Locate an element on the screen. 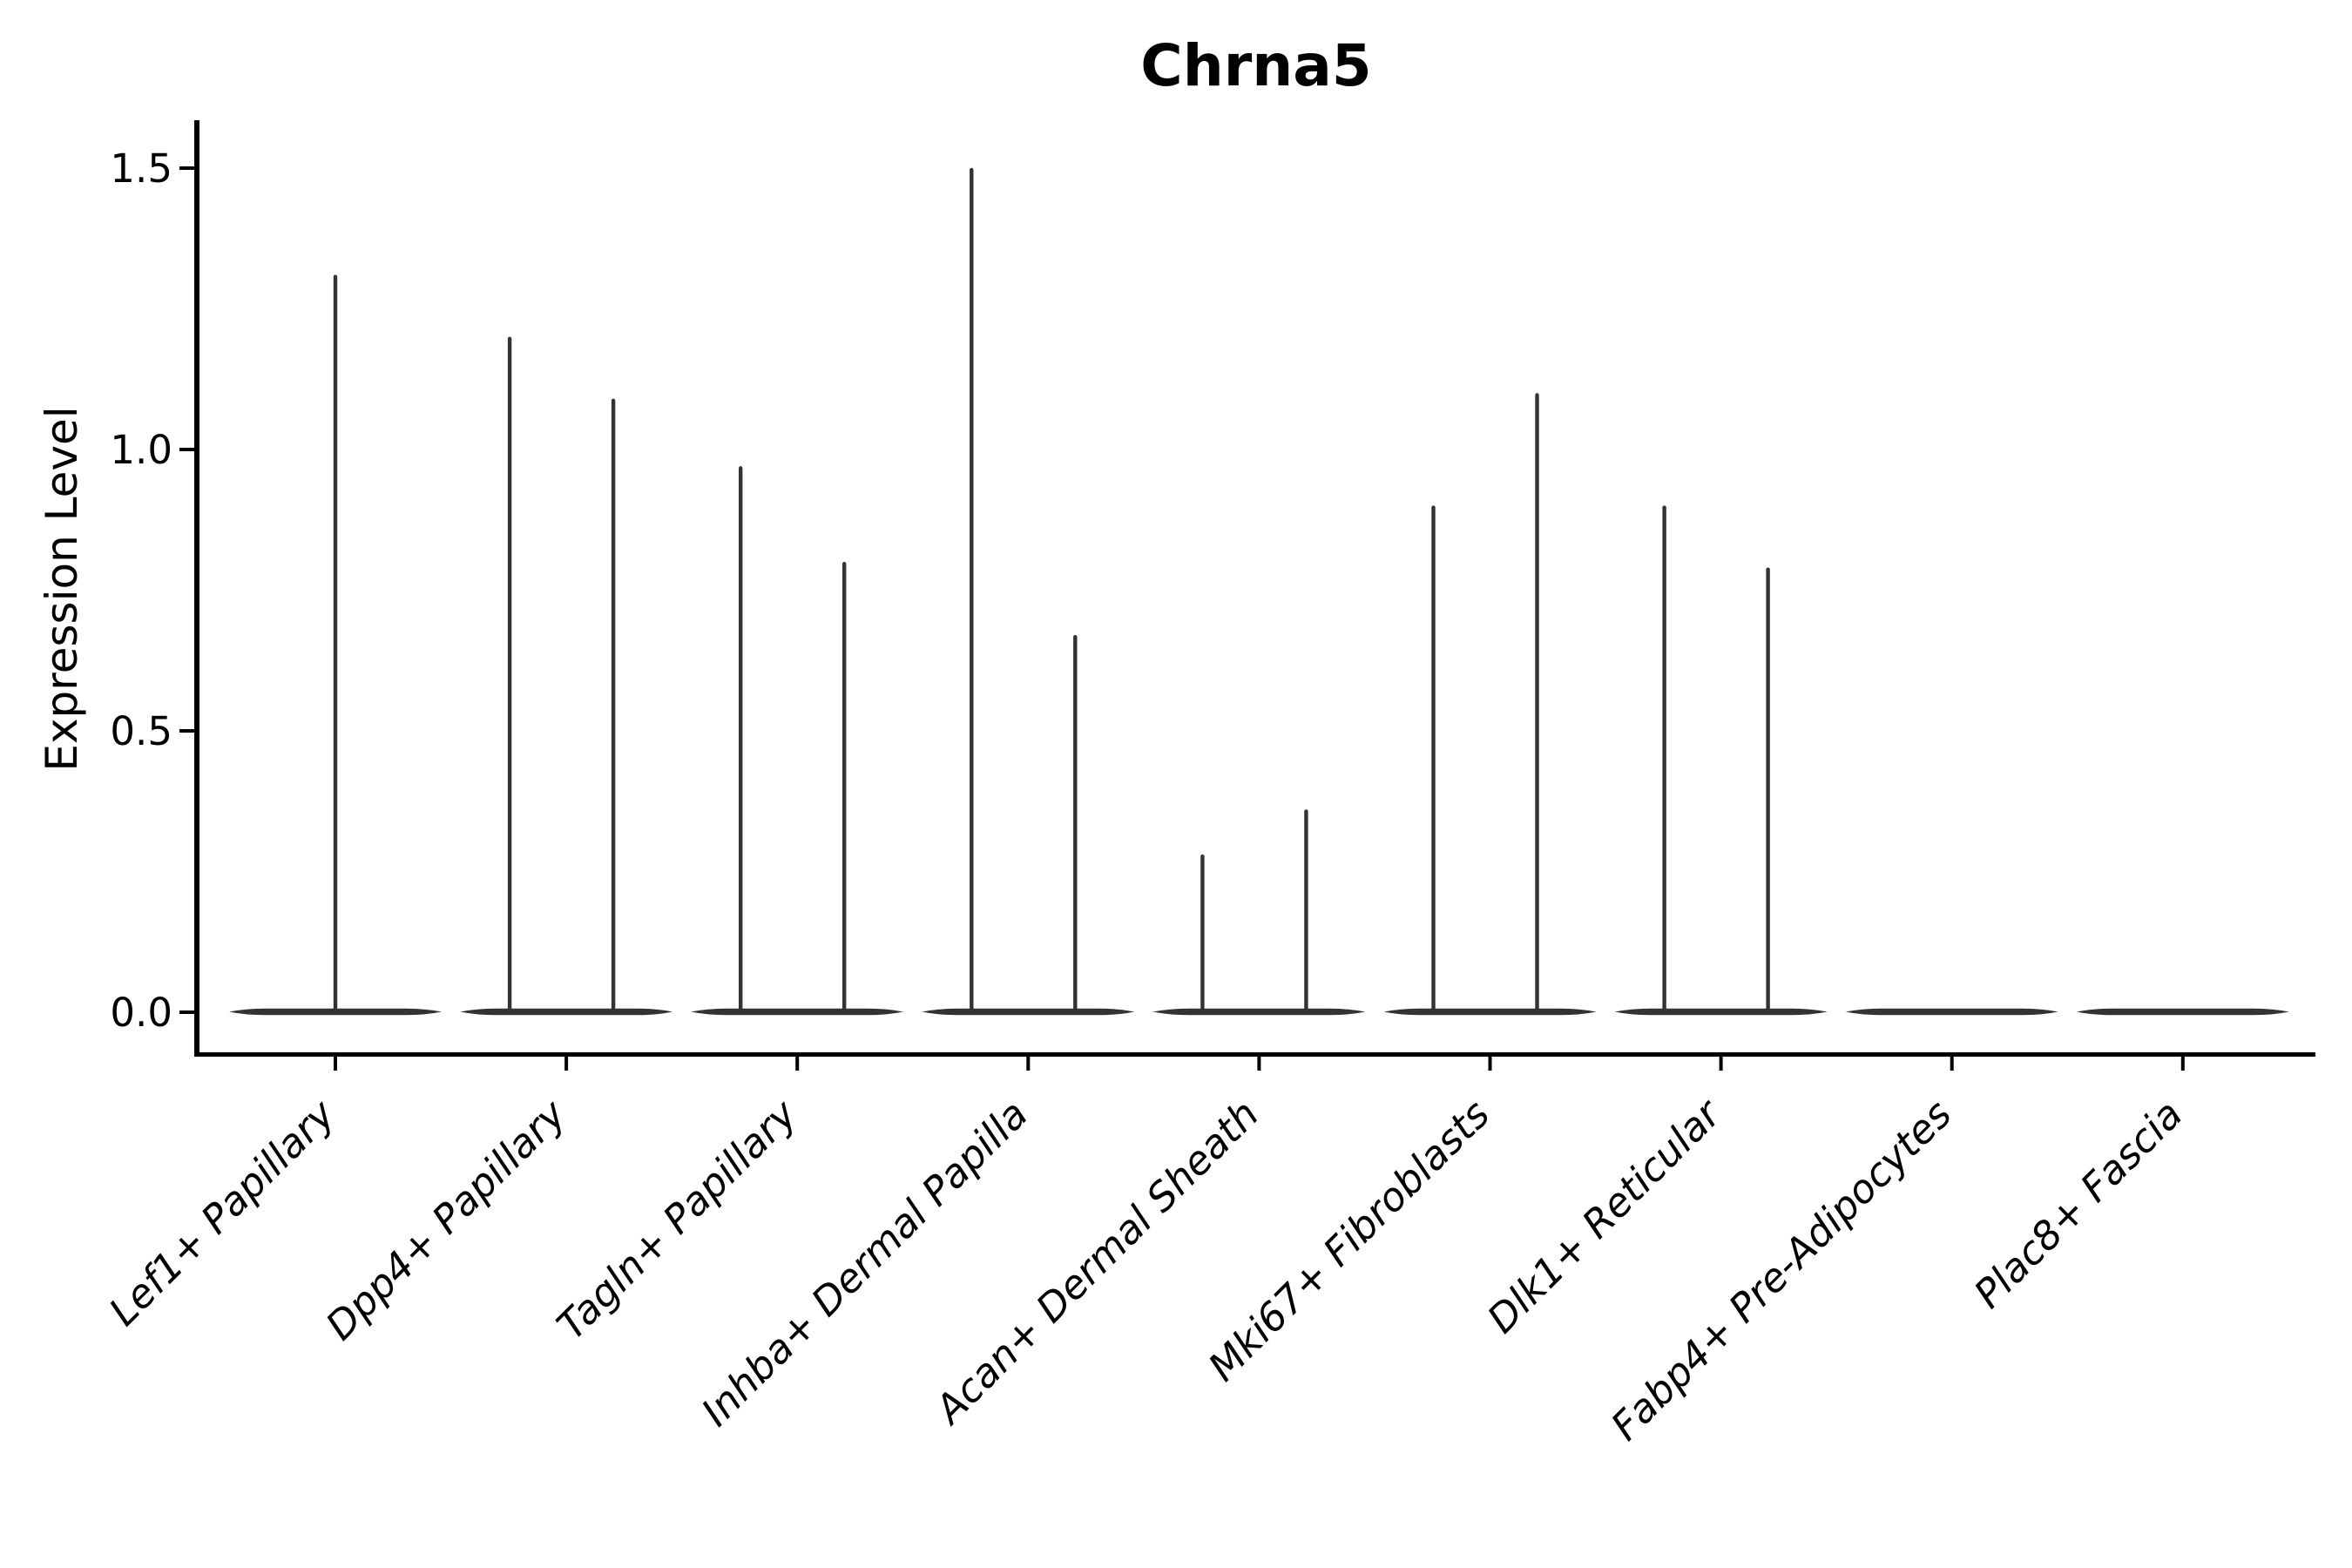 Image resolution: width=2352 pixels, height=1568 pixels. plot-title: Chrna5 is located at coordinates (1255, 66).